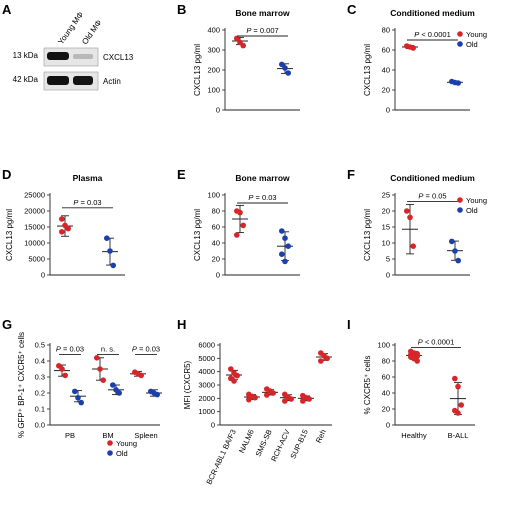 The image size is (520, 521). Describe the element at coordinates (386, 409) in the screenshot. I see `y-tick-label: 20` at that location.